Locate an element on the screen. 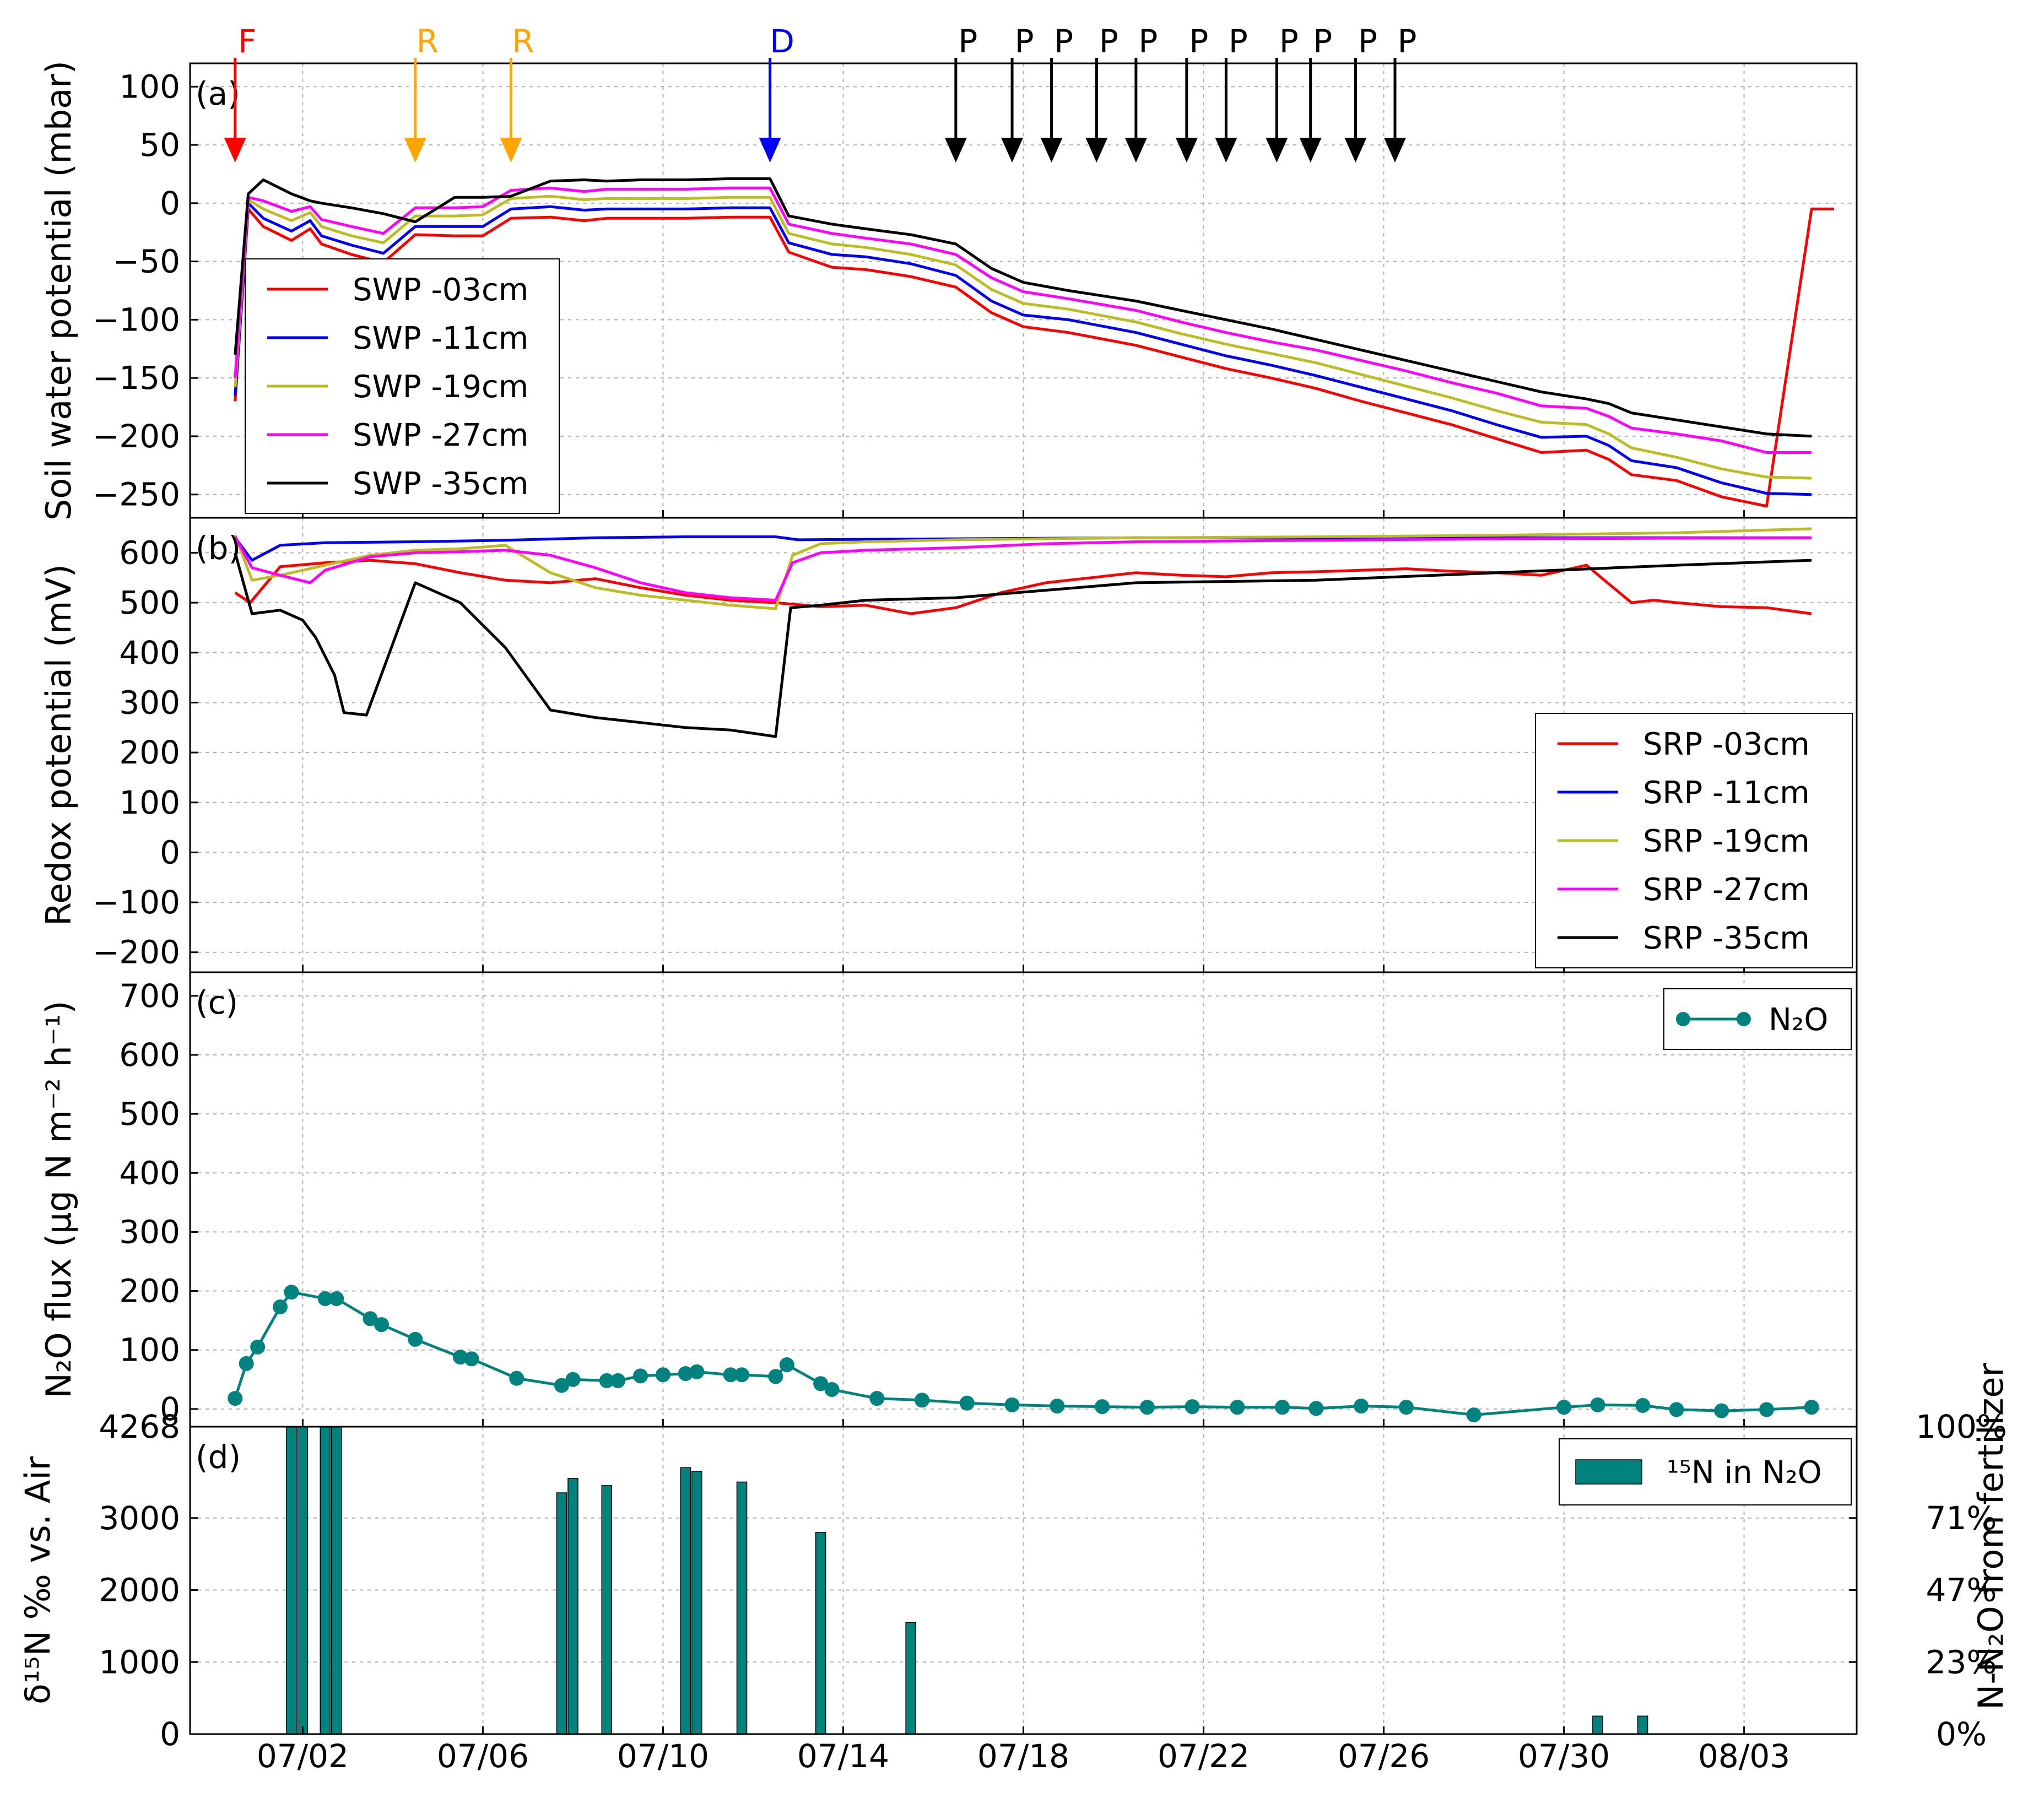 This screenshot has height=1809, width=2044. event-label: F is located at coordinates (247, 42).